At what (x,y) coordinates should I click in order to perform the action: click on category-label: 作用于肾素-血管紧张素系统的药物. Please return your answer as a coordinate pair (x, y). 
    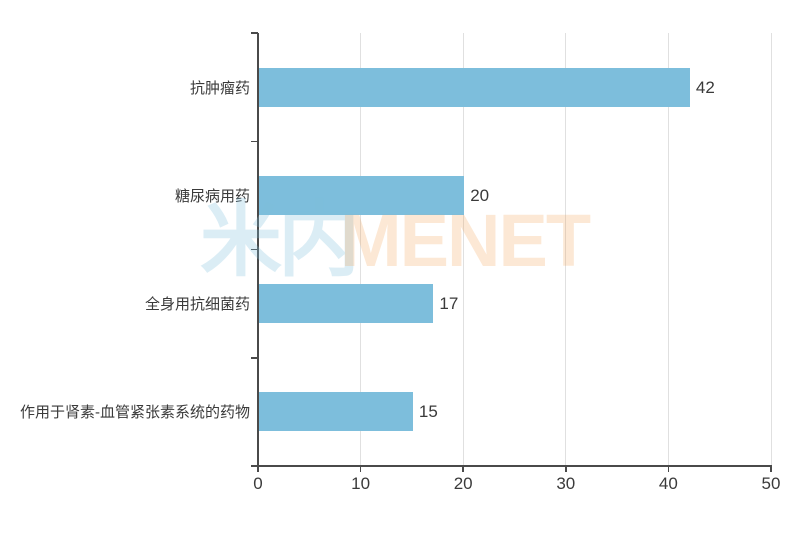
    Looking at the image, I should click on (135, 413).